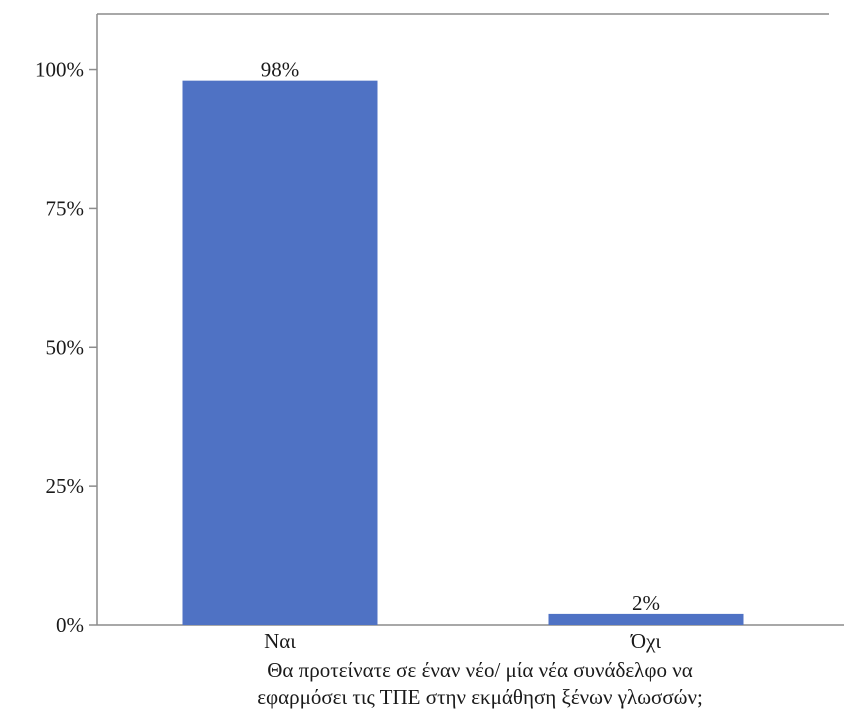  Describe the element at coordinates (59, 70) in the screenshot. I see `y-tick-label: 100%` at that location.